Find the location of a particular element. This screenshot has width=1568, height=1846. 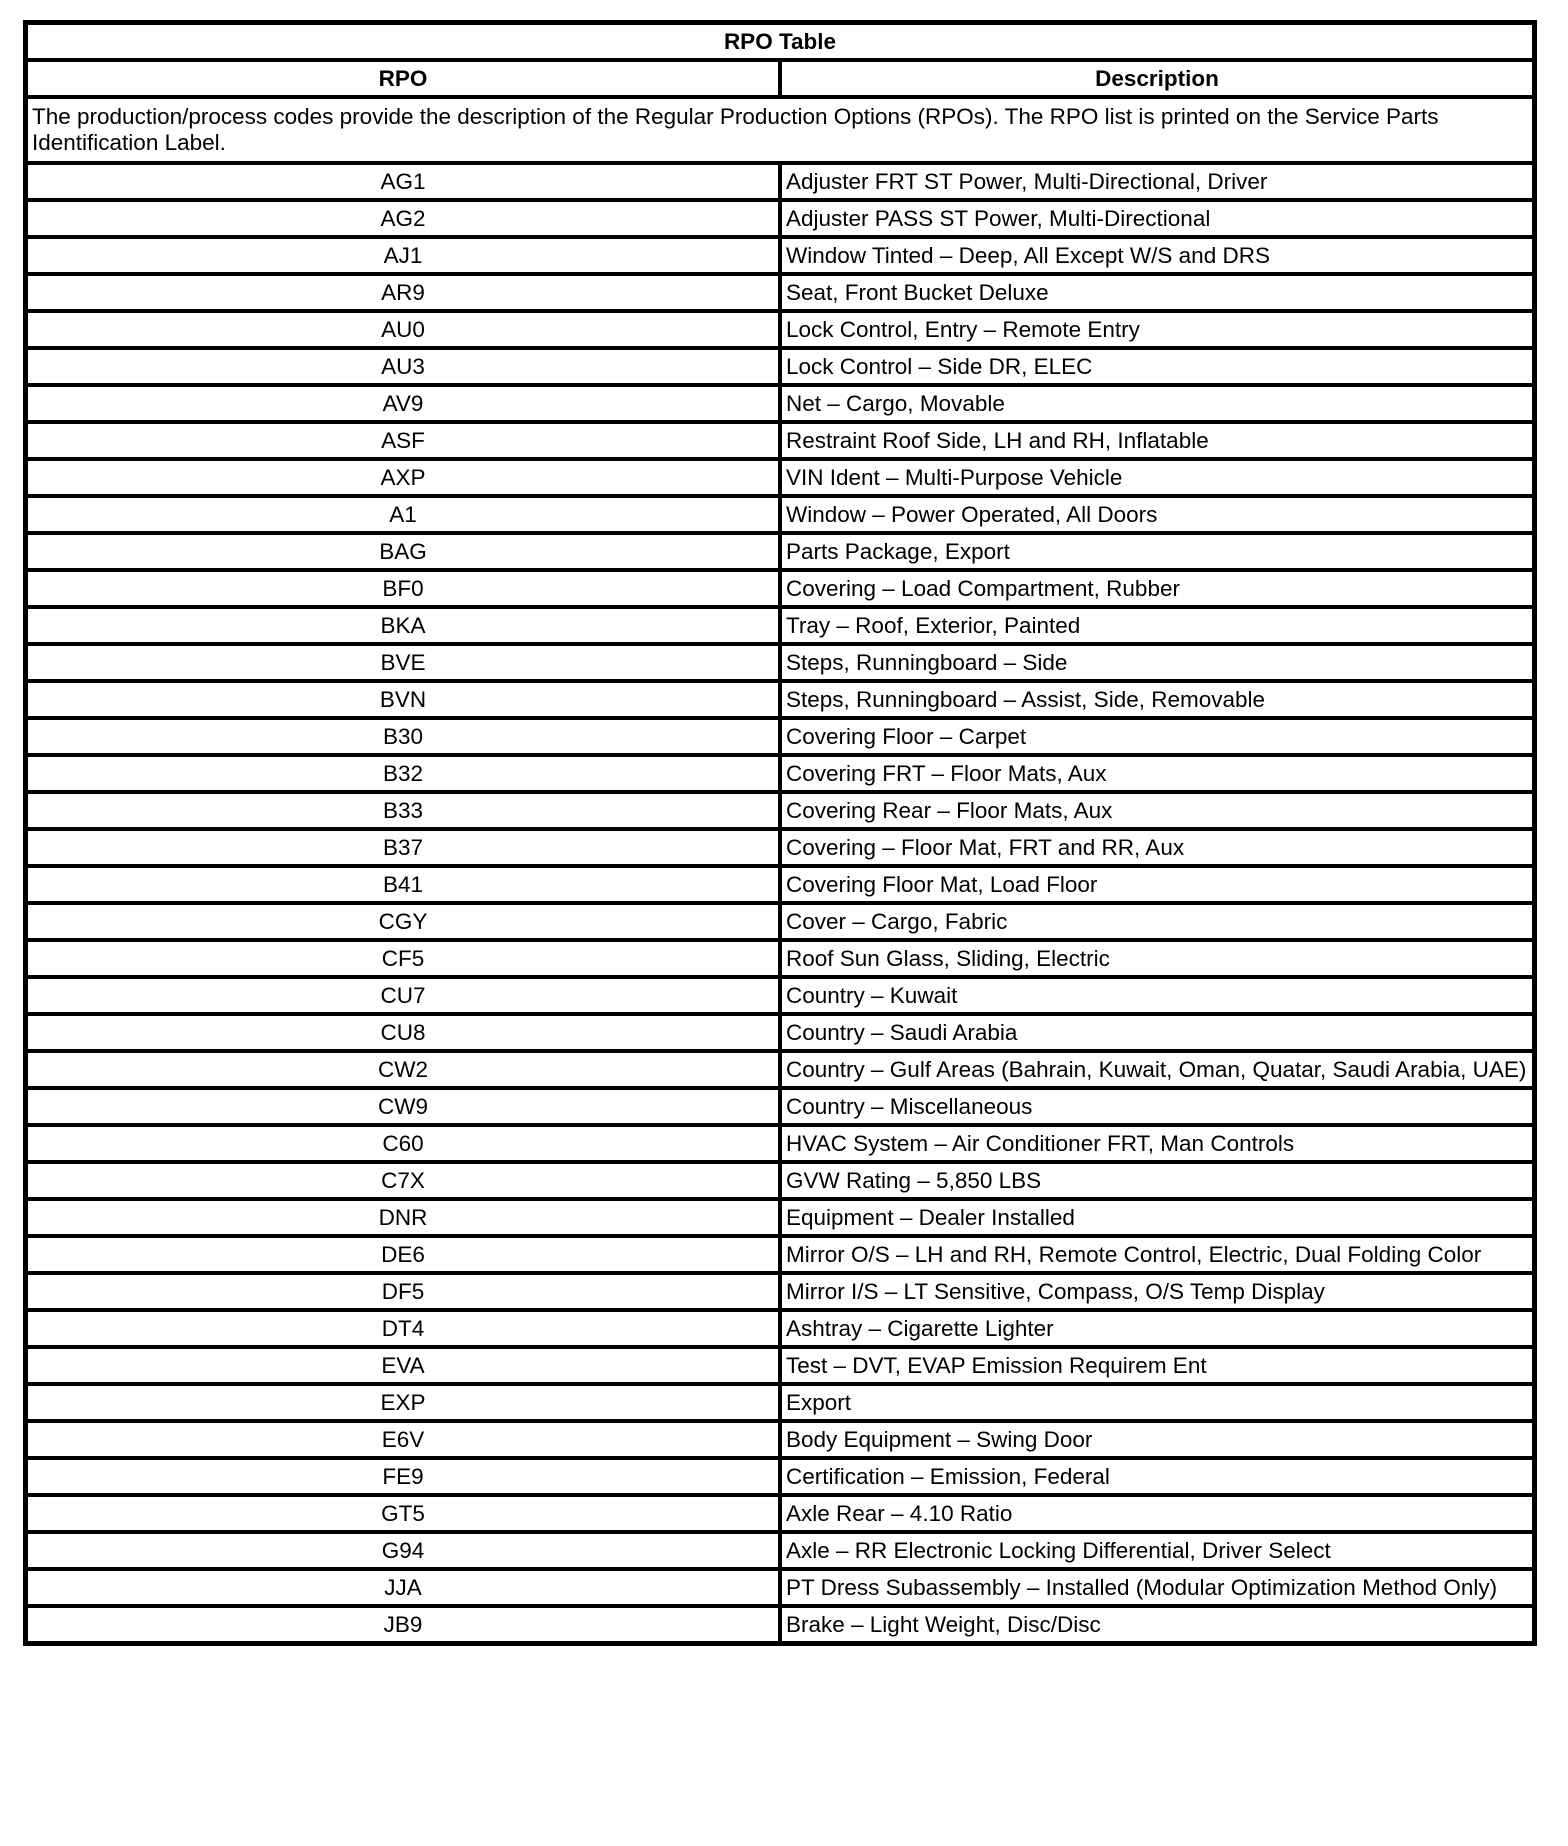

rpo-code: ASF is located at coordinates (402, 440).